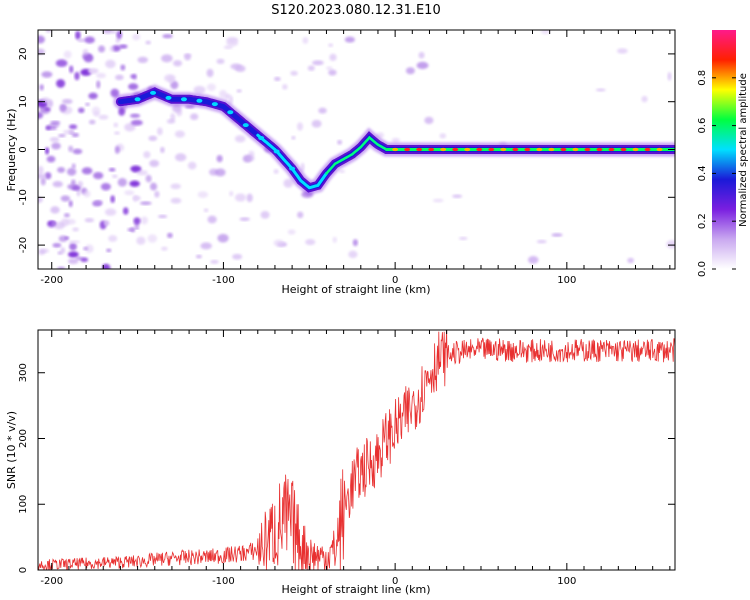 This screenshot has height=600, width=750. I want to click on x-tick-label: -200, so click(51, 581).